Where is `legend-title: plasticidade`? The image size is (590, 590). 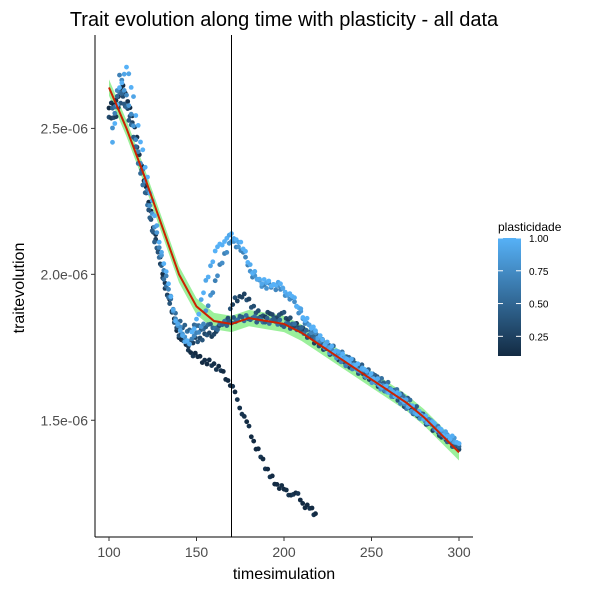
legend-title: plasticidade is located at coordinates (530, 227).